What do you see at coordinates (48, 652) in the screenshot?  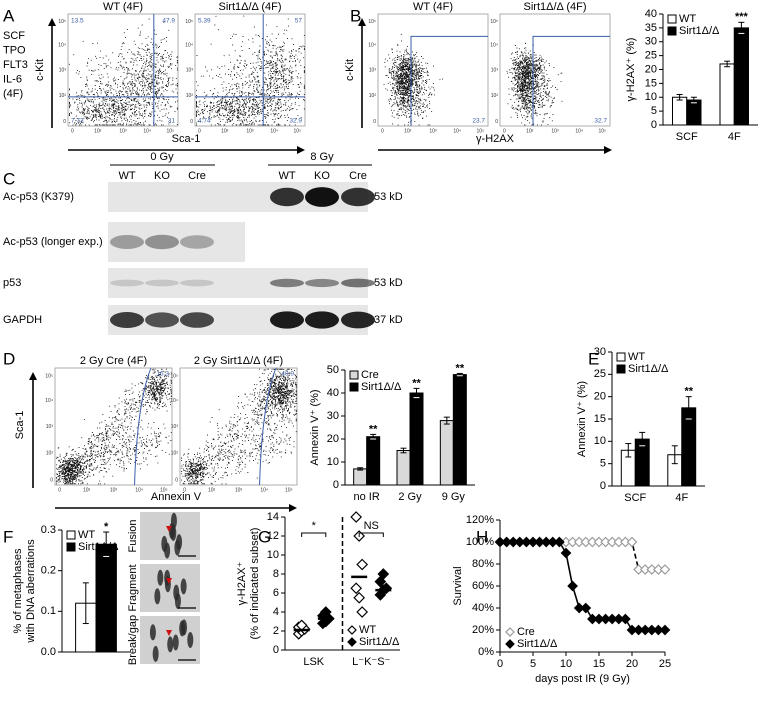 I see `y-tick-label: 0.0` at bounding box center [48, 652].